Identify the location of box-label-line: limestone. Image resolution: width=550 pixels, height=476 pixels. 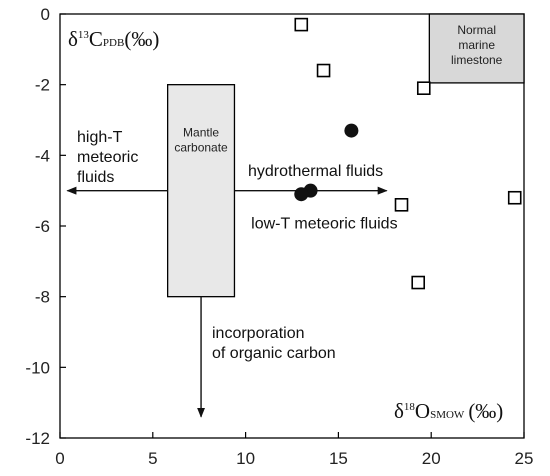
(477, 60).